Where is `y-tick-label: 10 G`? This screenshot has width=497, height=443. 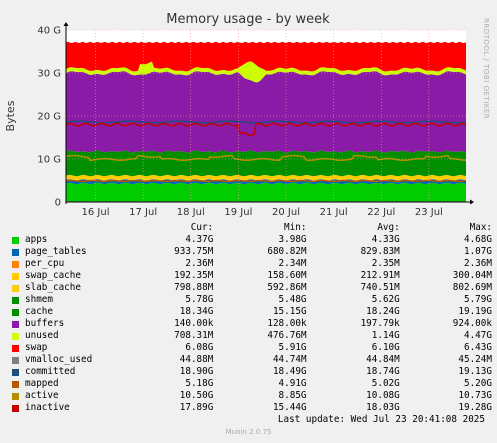 y-tick-label: 10 G is located at coordinates (49, 160).